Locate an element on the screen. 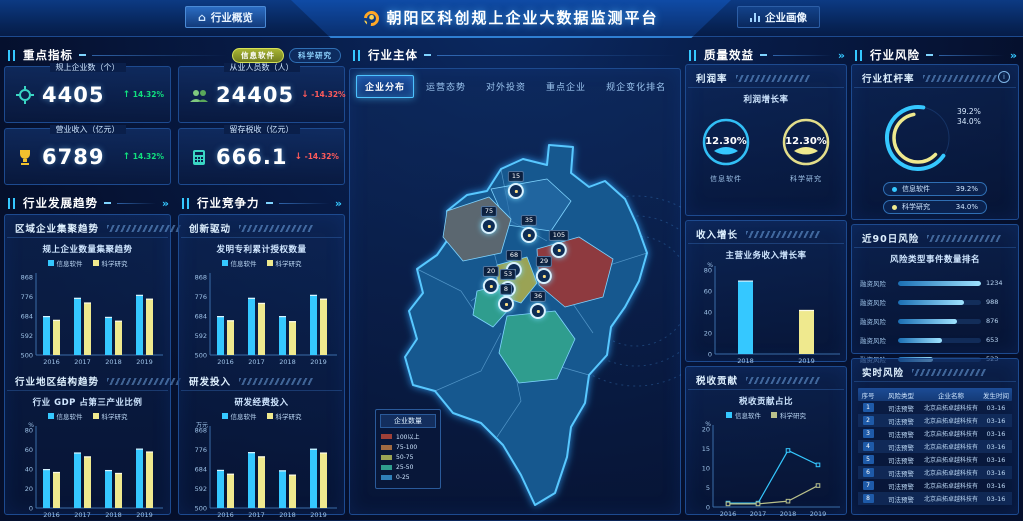 The image size is (1023, 521). map-marker: 8 is located at coordinates (506, 298).